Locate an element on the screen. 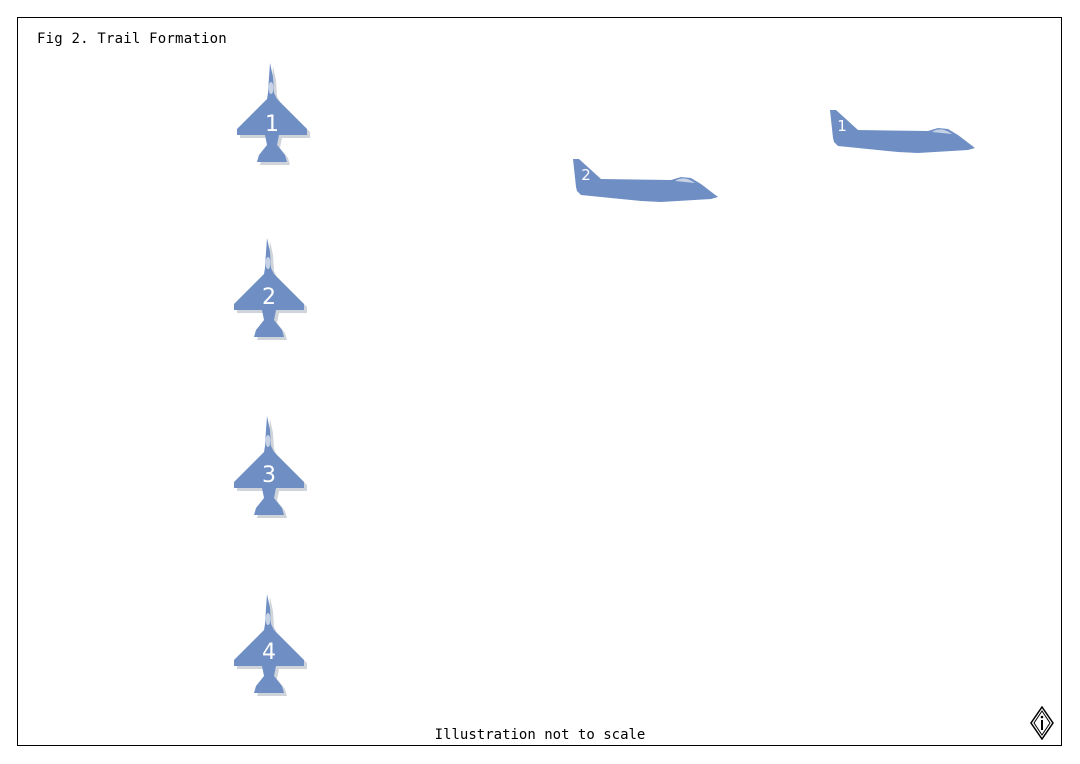 This screenshot has height=764, width=1080. top-view-aircraft-1: 1 is located at coordinates (273, 117).